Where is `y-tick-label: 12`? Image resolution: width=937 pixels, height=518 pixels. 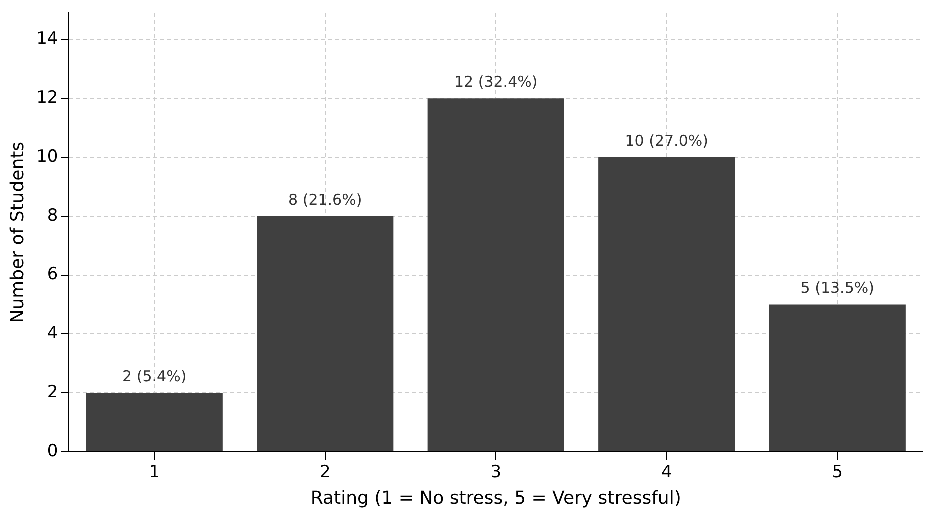 y-tick-label: 12 is located at coordinates (47, 98).